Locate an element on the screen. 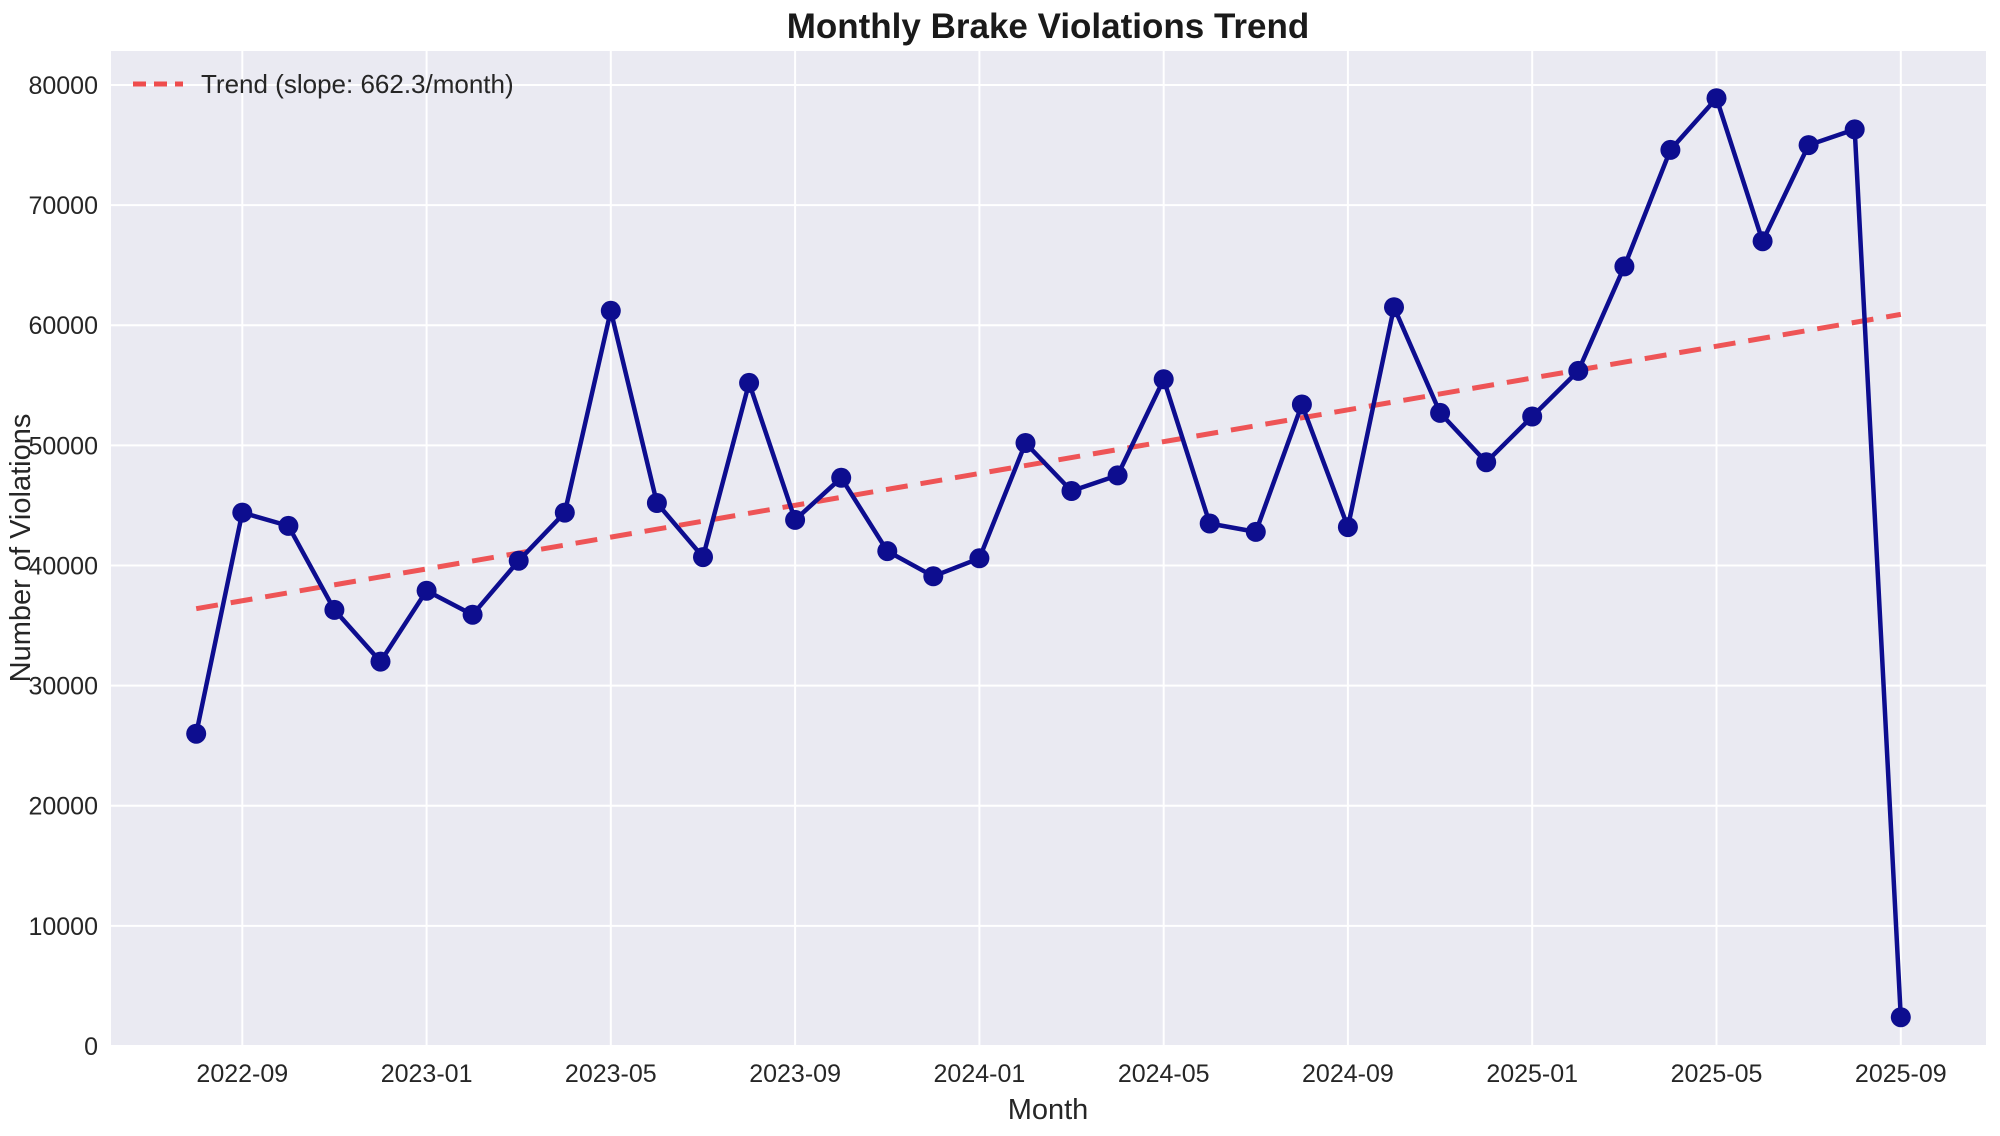 The image size is (2000, 1136). y-tick-label: 70000 is located at coordinates (63, 206).